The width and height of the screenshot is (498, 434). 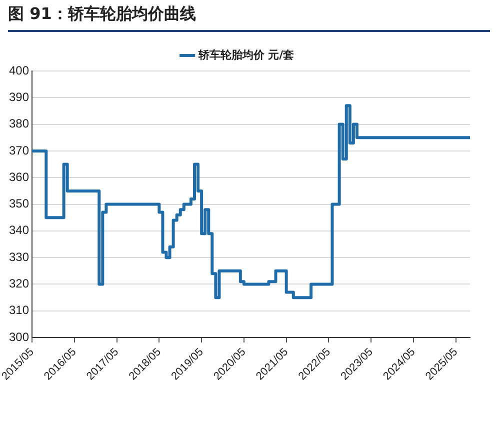 What do you see at coordinates (19, 123) in the screenshot?
I see `y-tick-label: 380` at bounding box center [19, 123].